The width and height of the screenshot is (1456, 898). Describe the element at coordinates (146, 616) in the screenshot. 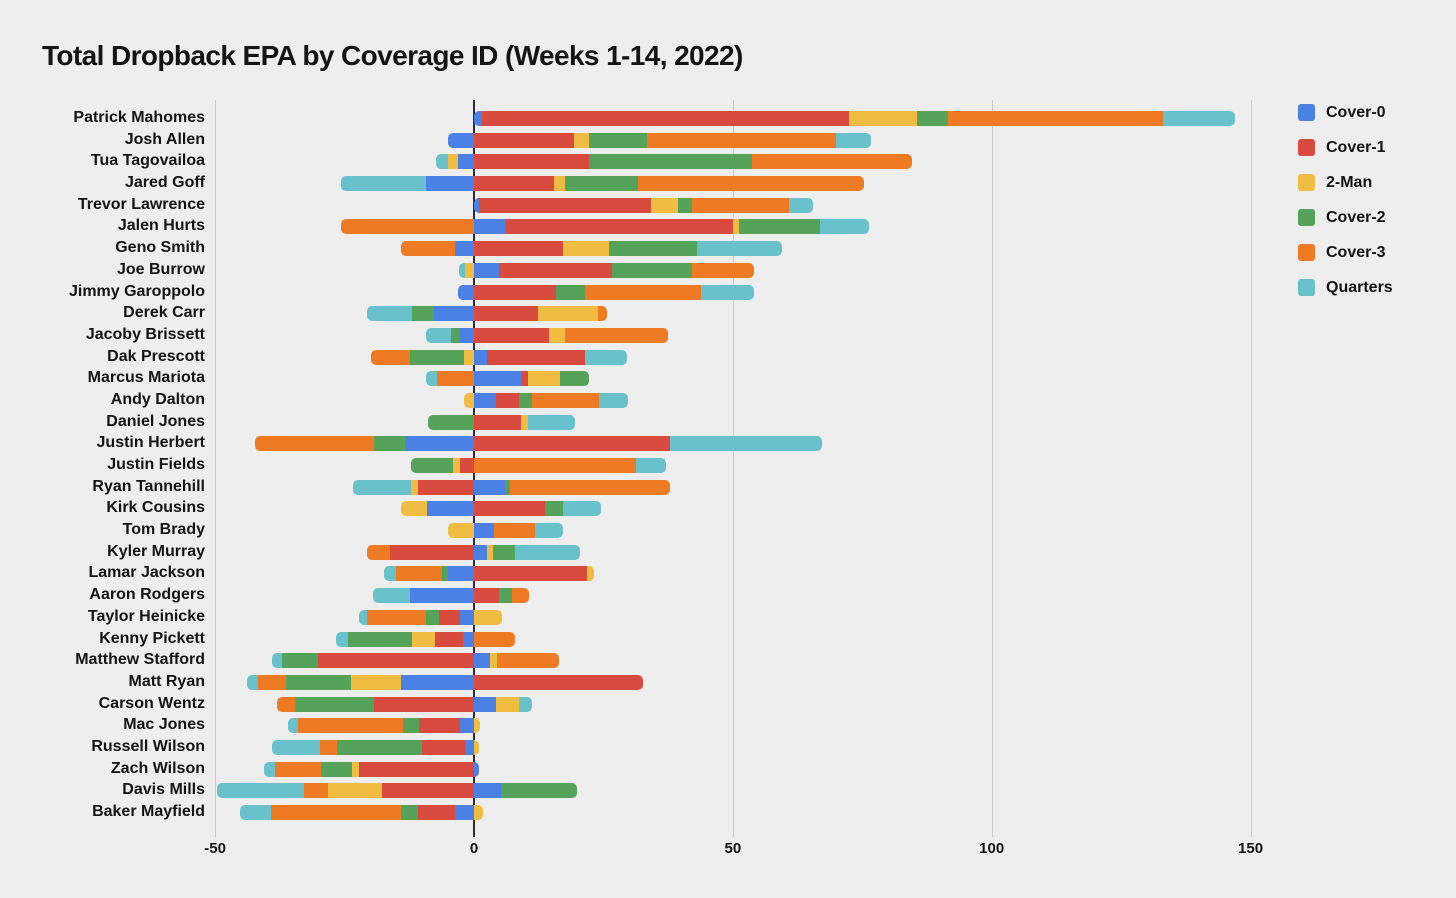

I see `y-axis-label: Taylor Heinicke` at that location.